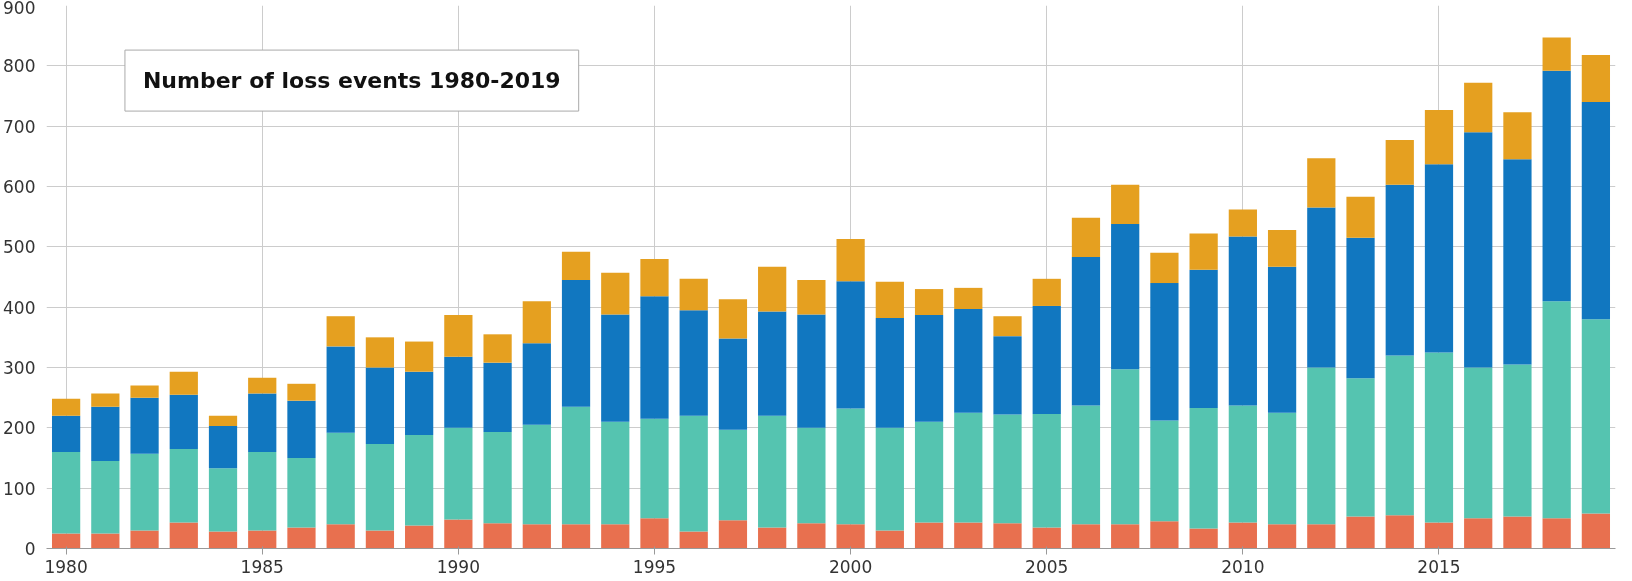  I want to click on y-tick-label: 900, so click(19, 9).